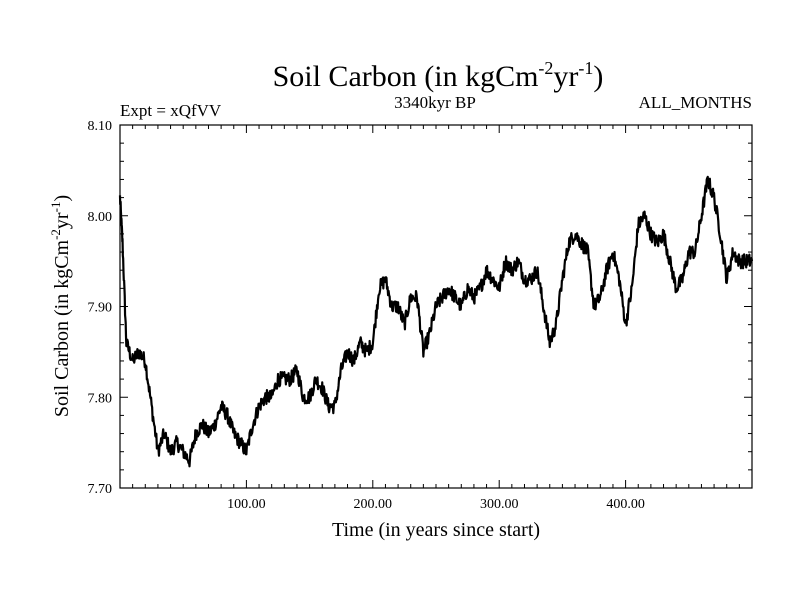  I want to click on x-tick-label: 300.00, so click(499, 504).